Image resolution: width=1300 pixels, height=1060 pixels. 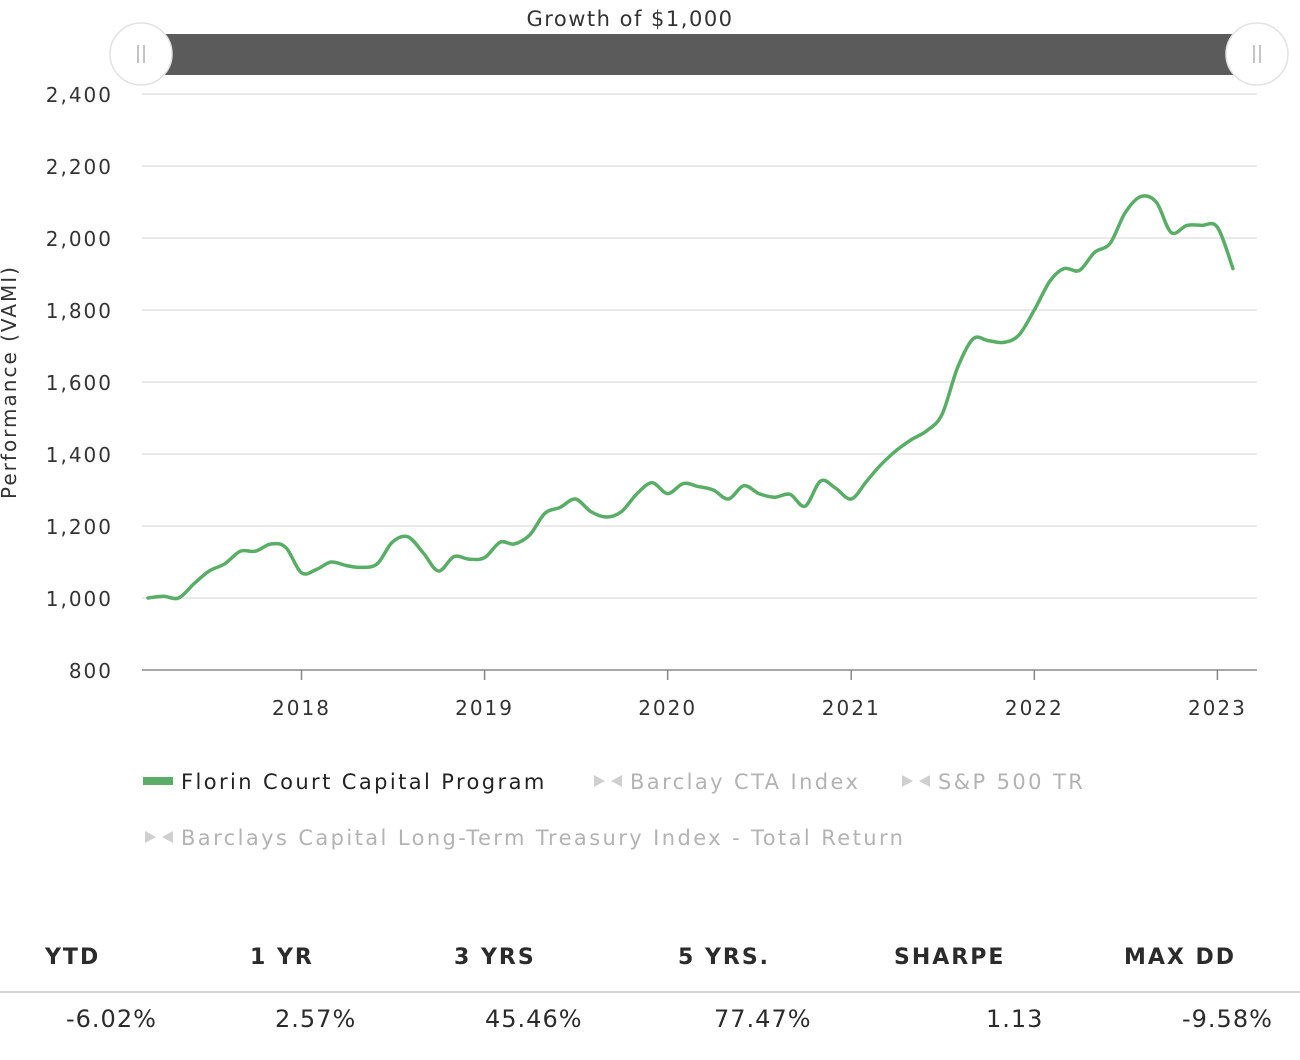 I want to click on y-tick-label: 2,200, so click(x=79, y=167).